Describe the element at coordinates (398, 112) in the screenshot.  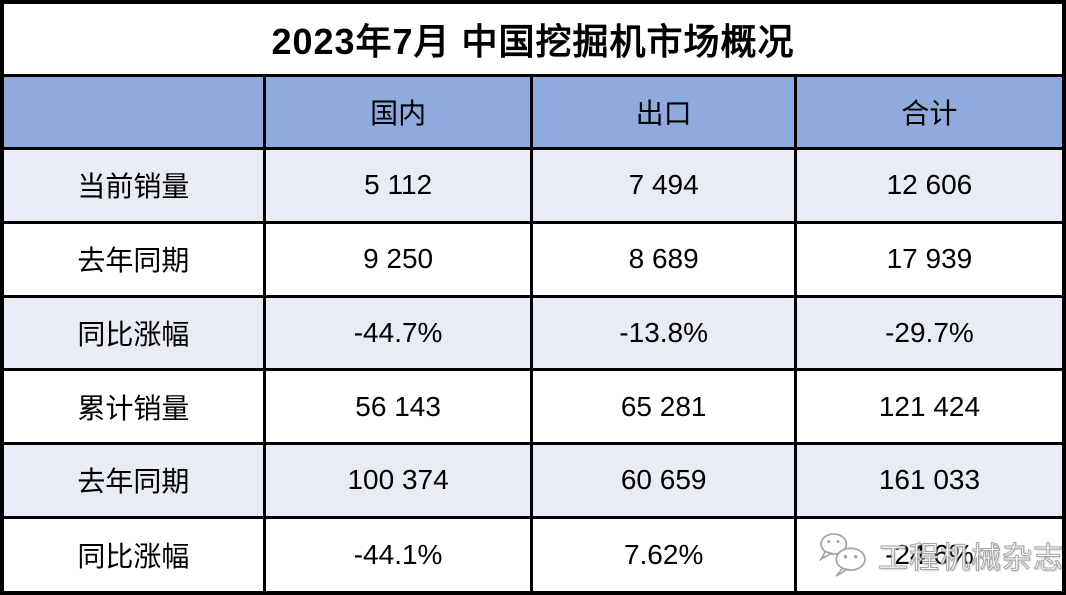
I see `header-cell-domestic: 国内` at that location.